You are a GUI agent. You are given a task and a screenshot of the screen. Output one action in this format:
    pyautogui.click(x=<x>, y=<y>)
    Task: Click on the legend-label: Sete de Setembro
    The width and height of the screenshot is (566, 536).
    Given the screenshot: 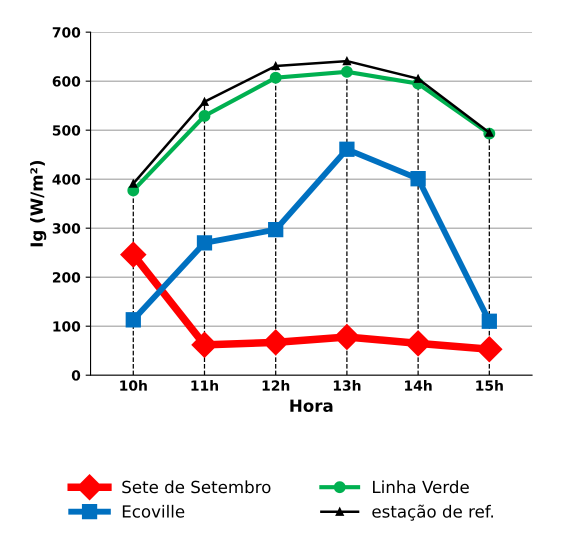 What is the action you would take?
    pyautogui.click(x=196, y=487)
    